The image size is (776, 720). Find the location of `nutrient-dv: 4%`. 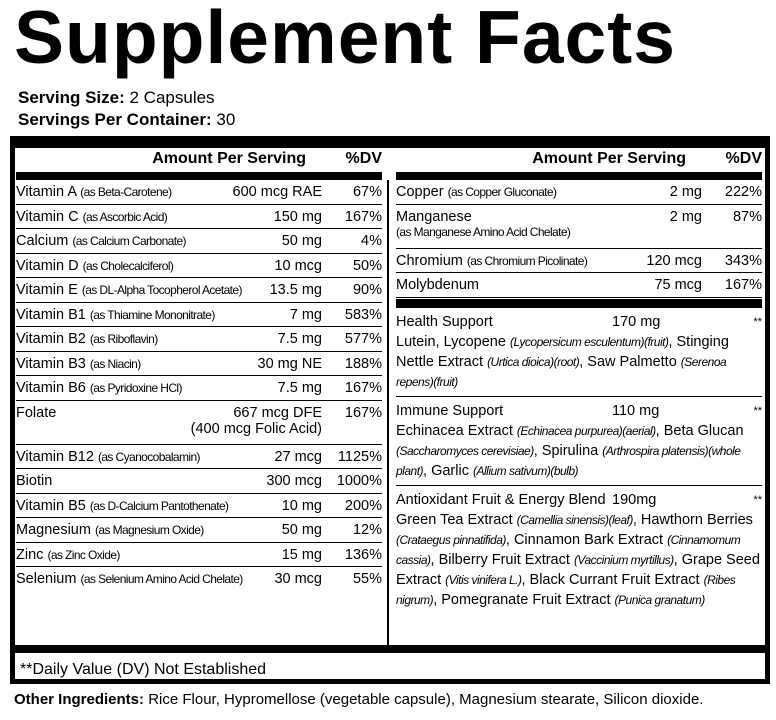

nutrient-dv: 4% is located at coordinates (371, 241).